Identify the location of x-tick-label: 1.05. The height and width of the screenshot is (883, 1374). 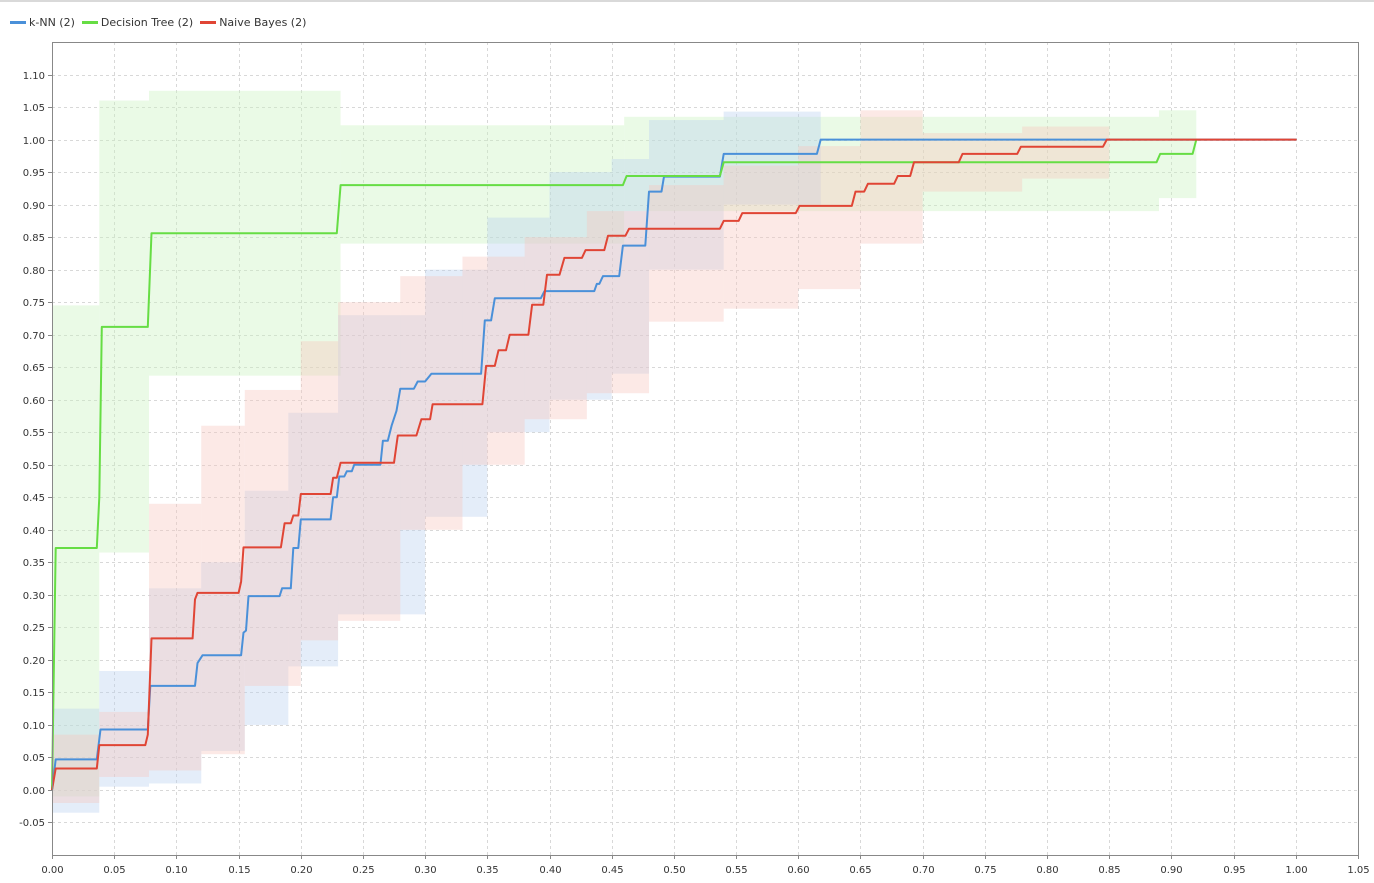
(1358, 870).